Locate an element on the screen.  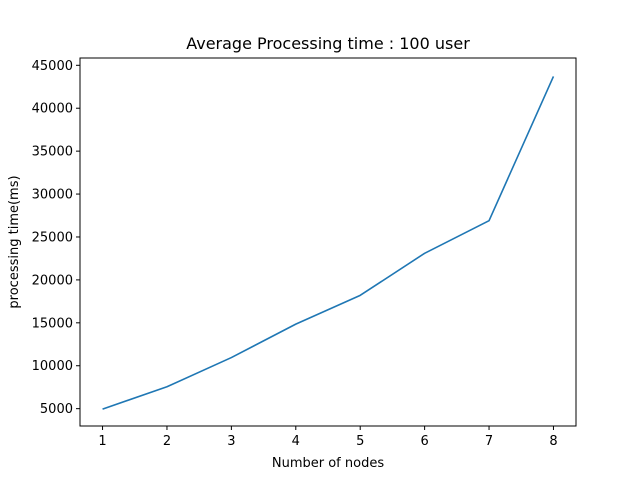
chart-title: Average Processing time : 100 user is located at coordinates (328, 43).